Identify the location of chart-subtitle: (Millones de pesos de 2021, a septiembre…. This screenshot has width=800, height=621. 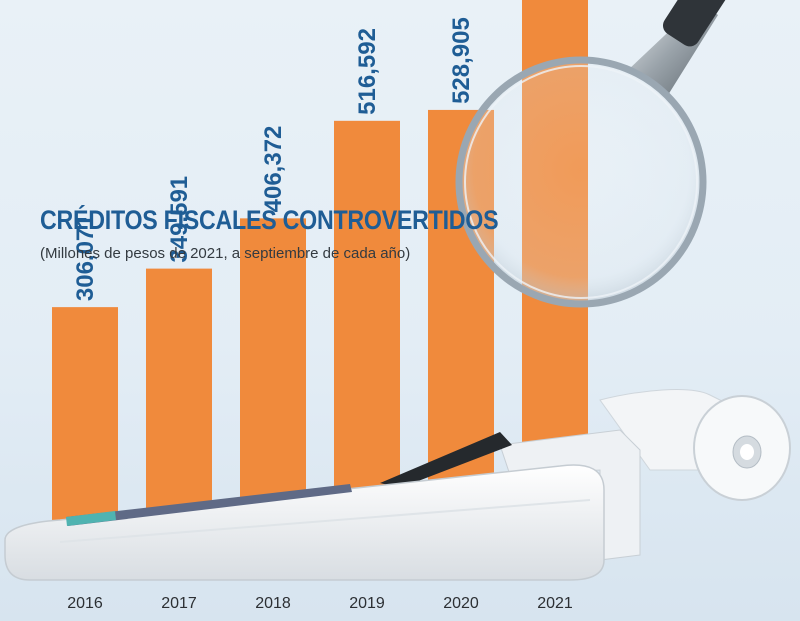
(225, 253).